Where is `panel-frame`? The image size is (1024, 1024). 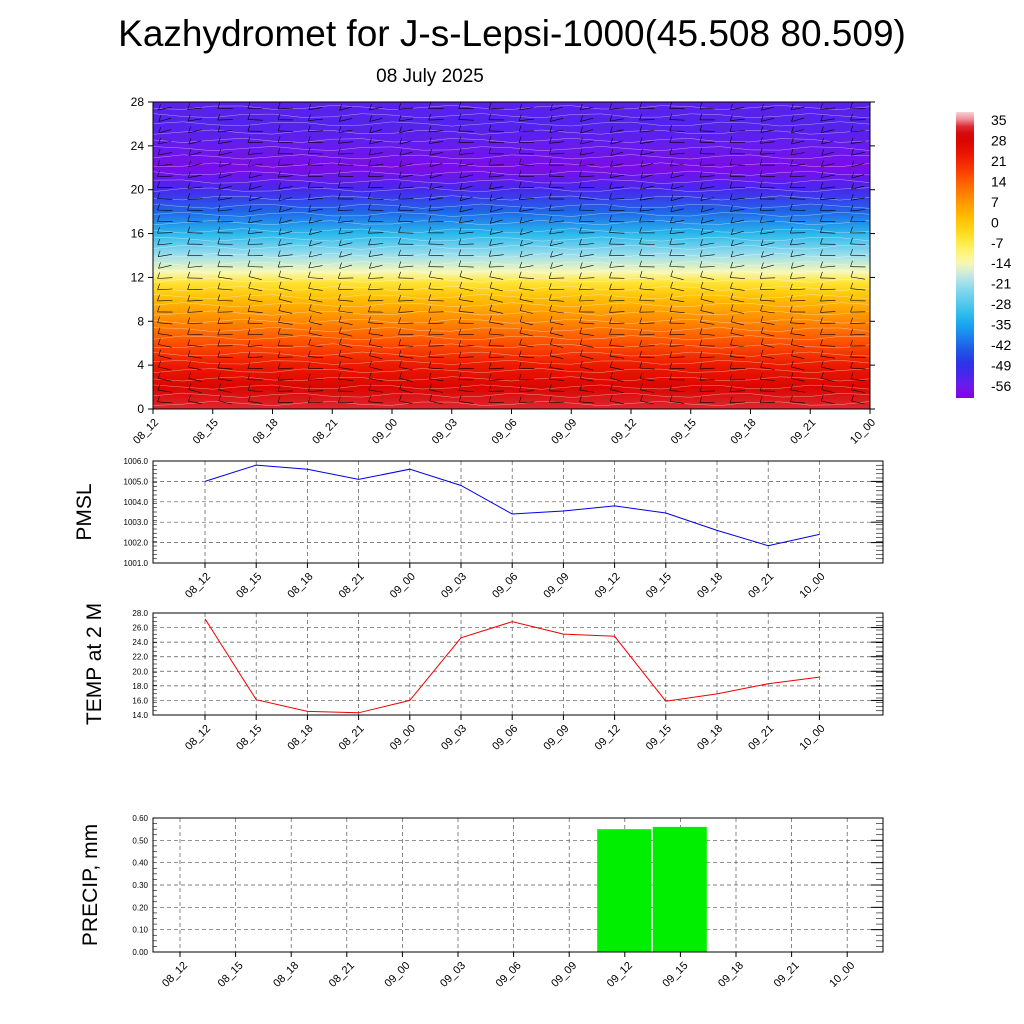
panel-frame is located at coordinates (518, 664).